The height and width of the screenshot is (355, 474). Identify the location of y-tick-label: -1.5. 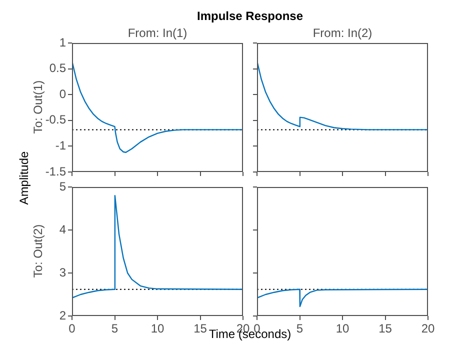
(55, 171).